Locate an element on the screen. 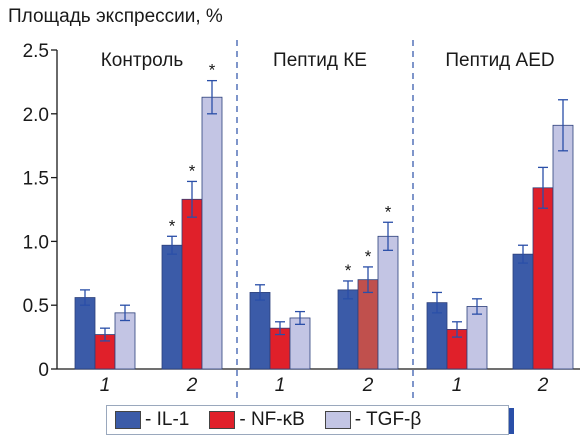 The height and width of the screenshot is (436, 584). y-tick-label: 1.0 is located at coordinates (36, 242).